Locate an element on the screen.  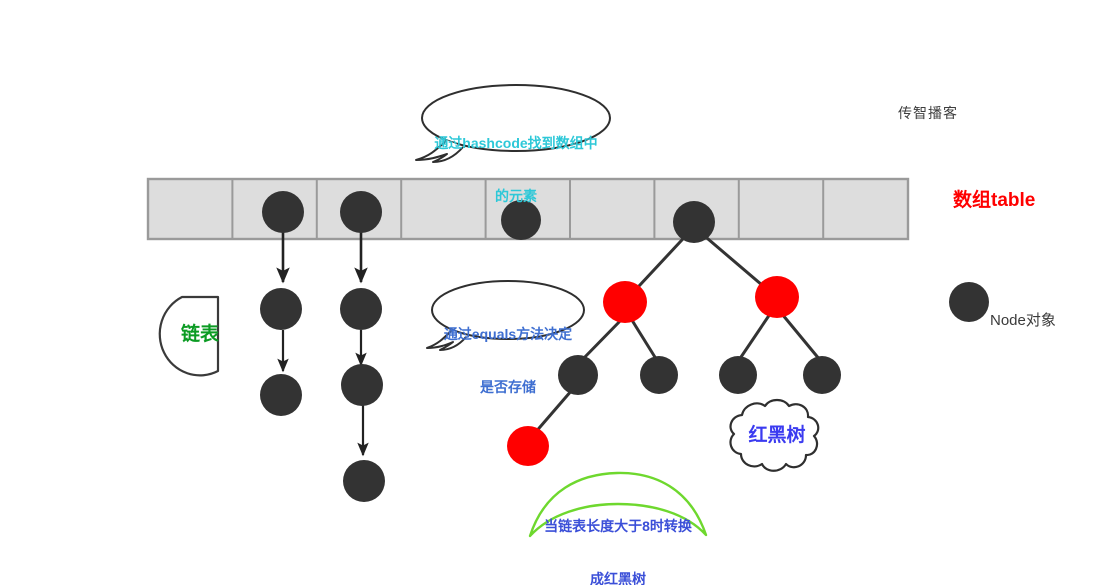
legend-node-icon-group is located at coordinates (969, 302).